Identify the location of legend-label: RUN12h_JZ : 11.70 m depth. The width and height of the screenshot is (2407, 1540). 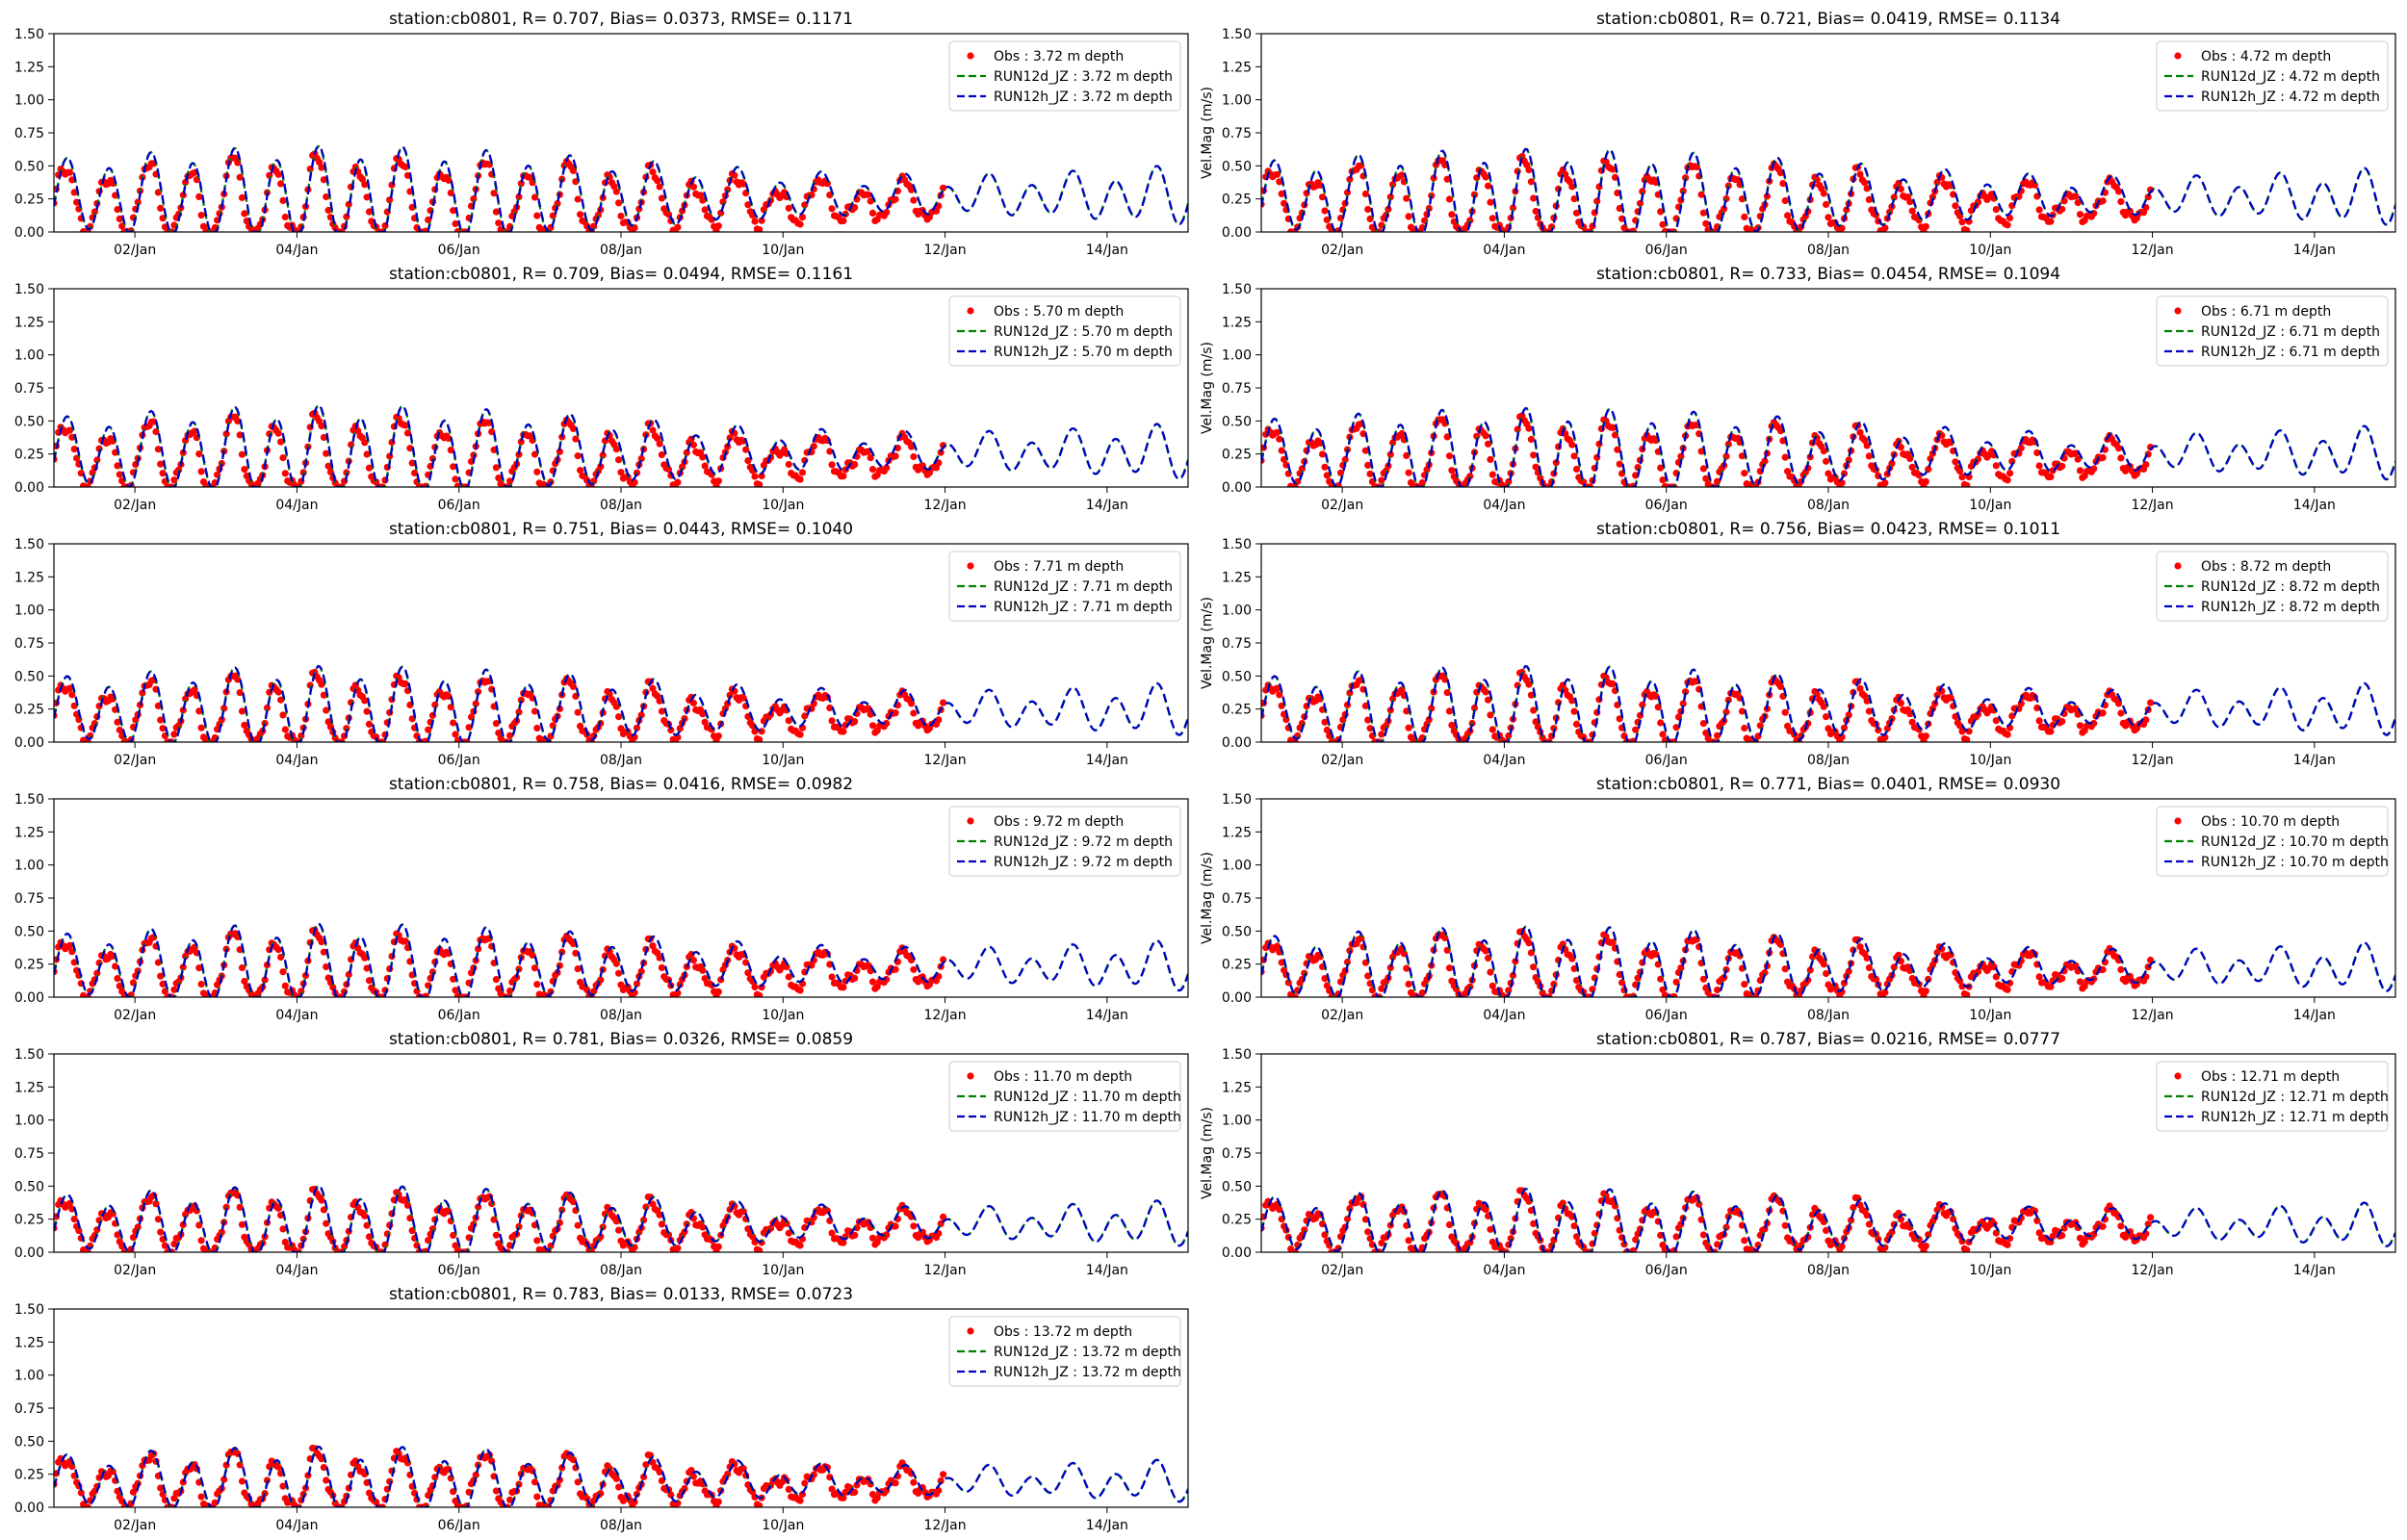
(1087, 1117).